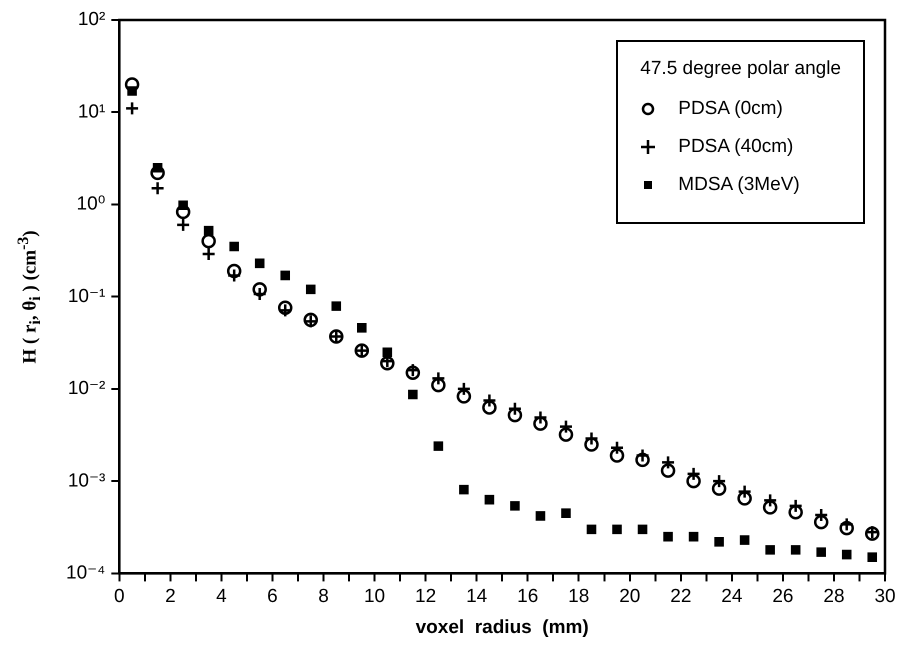 The image size is (905, 653). What do you see at coordinates (477, 597) in the screenshot?
I see `x-tick-label: 14` at bounding box center [477, 597].